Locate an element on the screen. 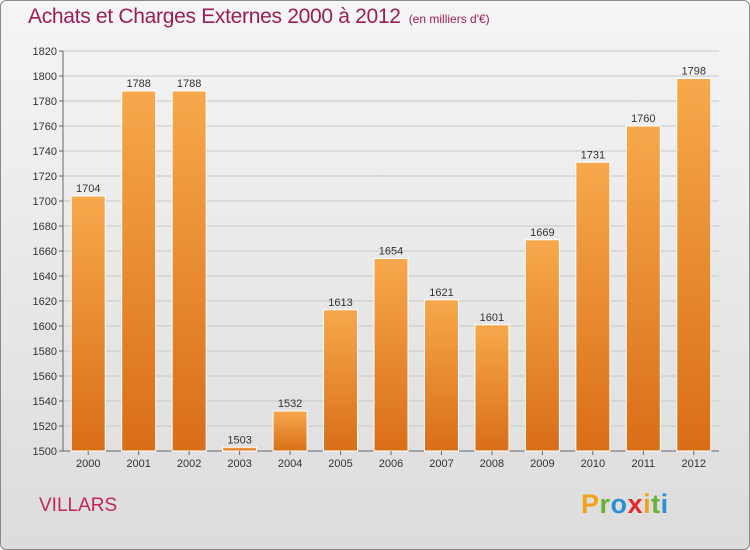 This screenshot has width=750, height=550. location-label: VILLARS is located at coordinates (78, 505).